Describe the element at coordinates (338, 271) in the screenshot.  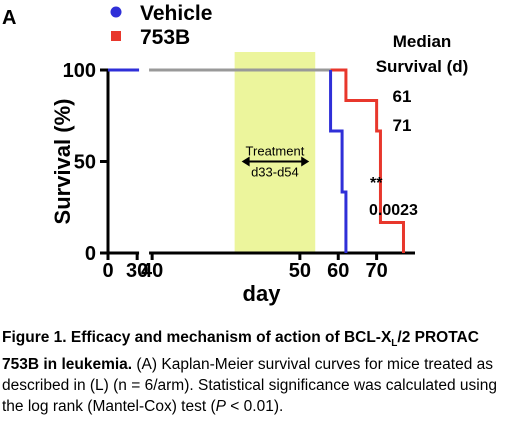
I see `x-tick-label: 60` at that location.